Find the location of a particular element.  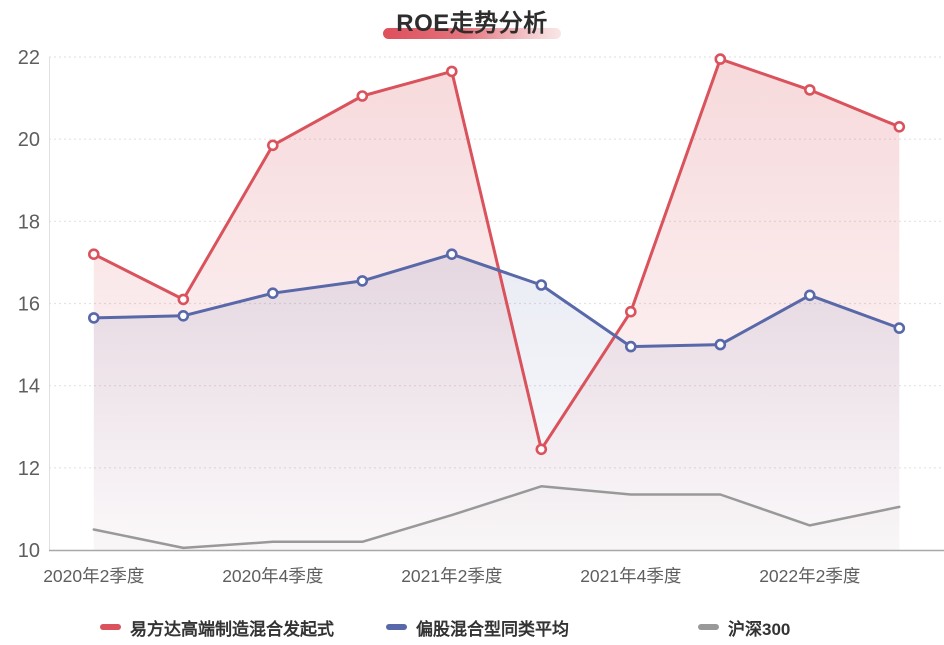

x-tick-label-0: 2020年2季度 is located at coordinates (93, 576).